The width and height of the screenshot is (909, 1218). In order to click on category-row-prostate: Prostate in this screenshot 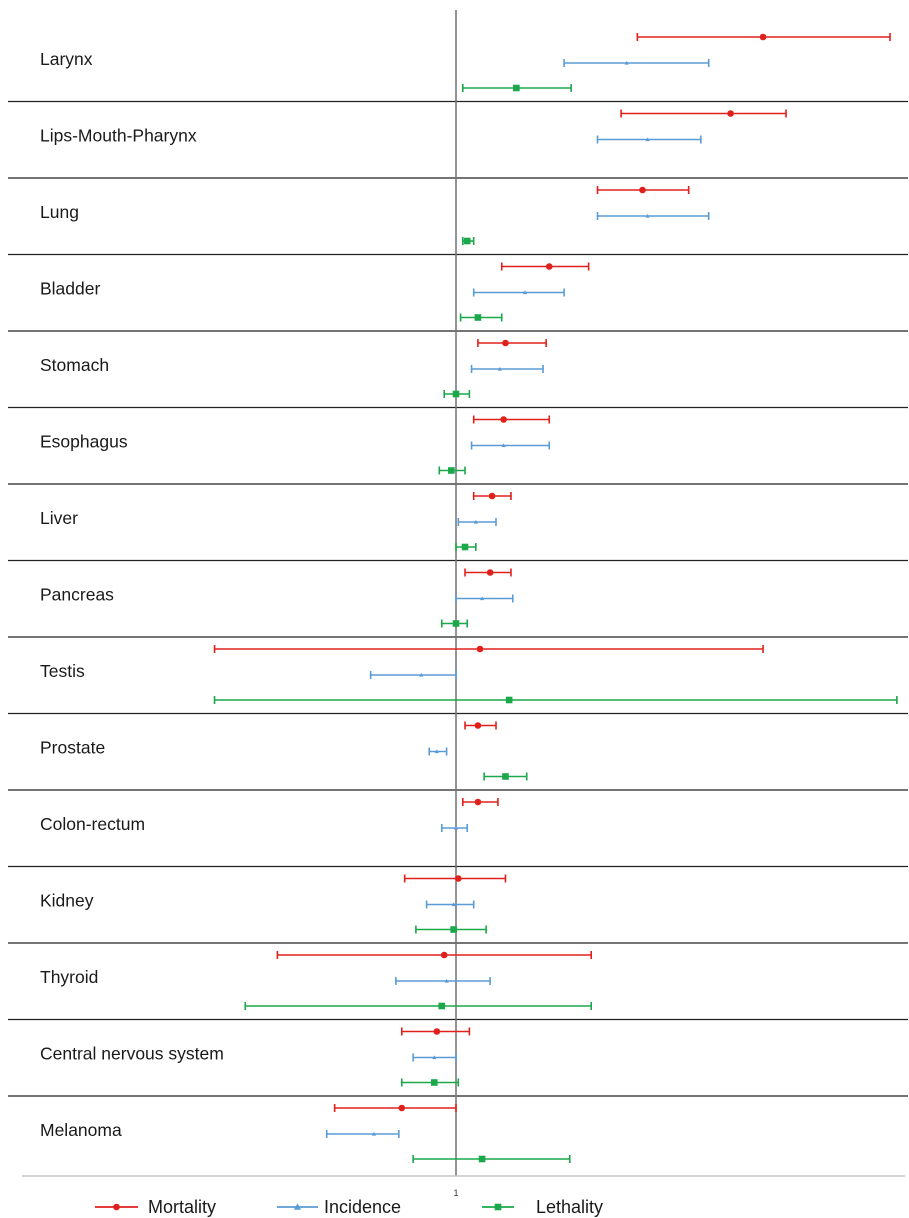, I will do `click(284, 751)`.